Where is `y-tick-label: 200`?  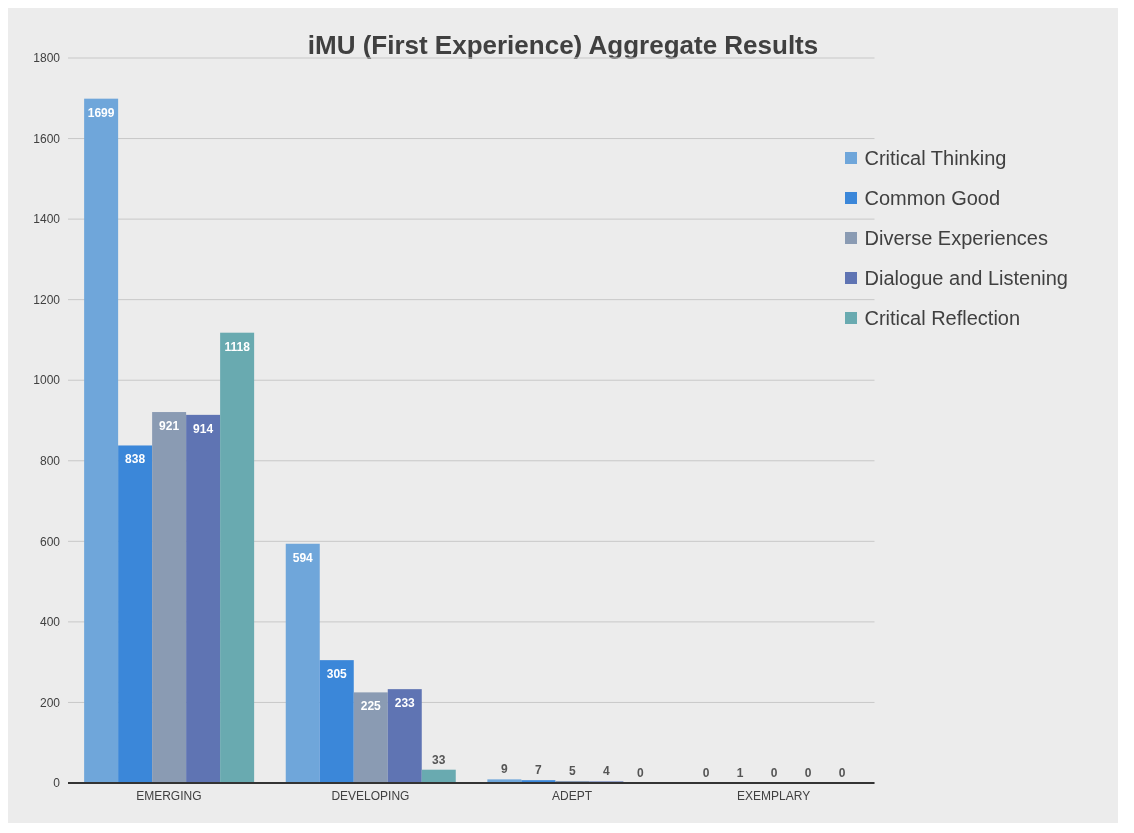
y-tick-label: 200 is located at coordinates (50, 702).